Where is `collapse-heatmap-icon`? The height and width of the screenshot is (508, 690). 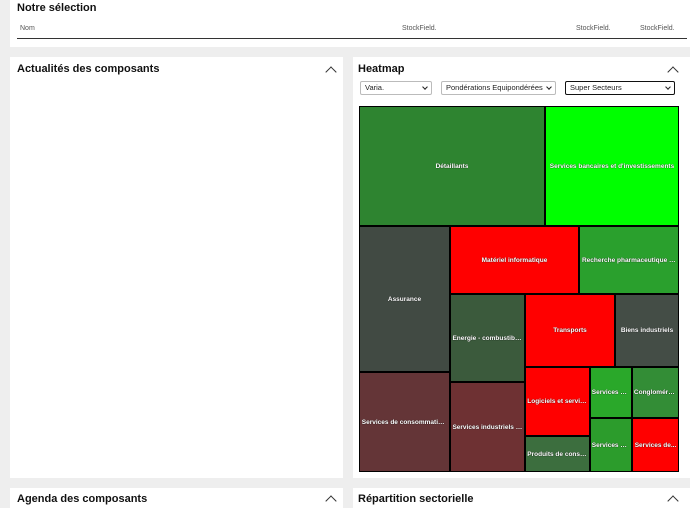
collapse-heatmap-icon is located at coordinates (673, 72).